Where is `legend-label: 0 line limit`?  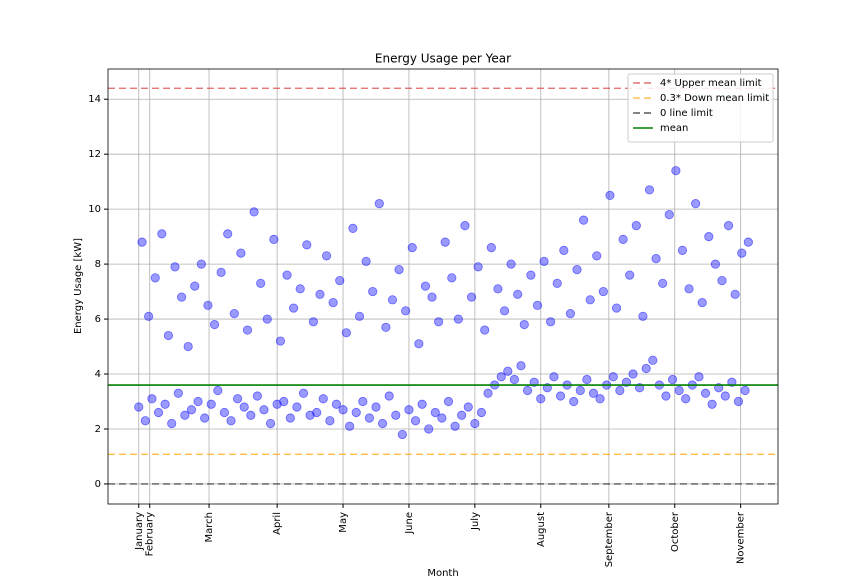
legend-label: 0 line limit is located at coordinates (686, 113).